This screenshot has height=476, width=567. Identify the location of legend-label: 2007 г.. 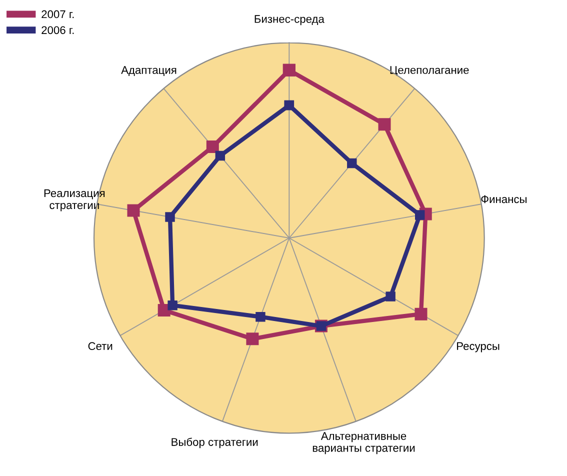
(58, 14).